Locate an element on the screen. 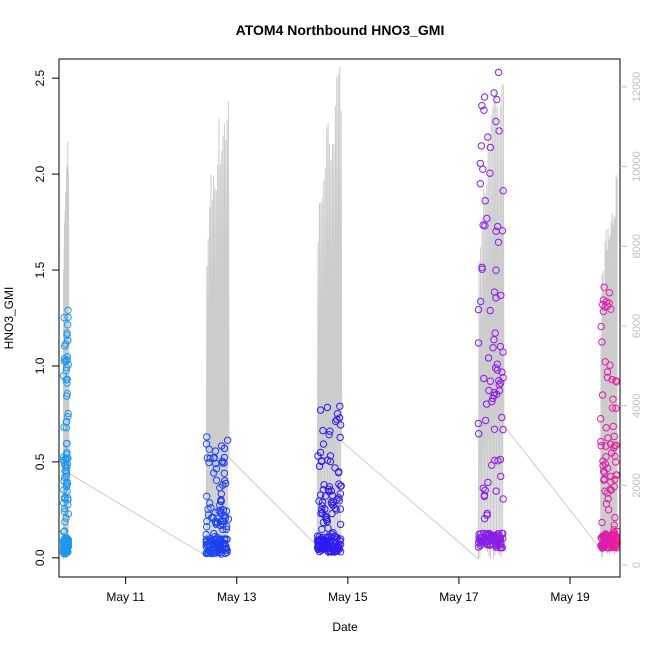  x-axis-label: Date is located at coordinates (345, 627).